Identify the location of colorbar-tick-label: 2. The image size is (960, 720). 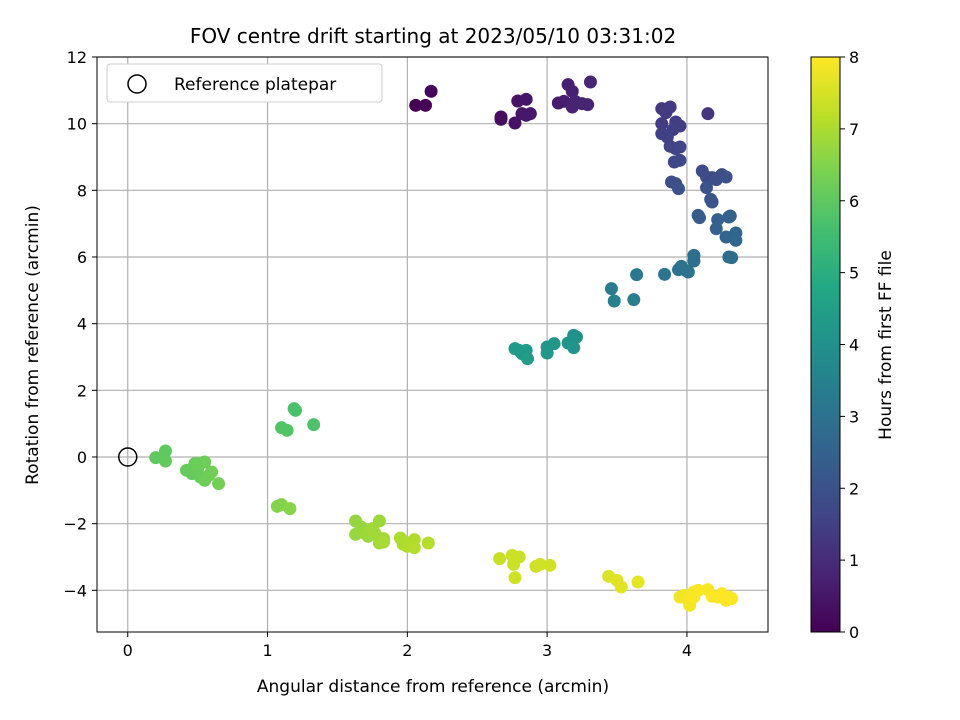
(854, 488).